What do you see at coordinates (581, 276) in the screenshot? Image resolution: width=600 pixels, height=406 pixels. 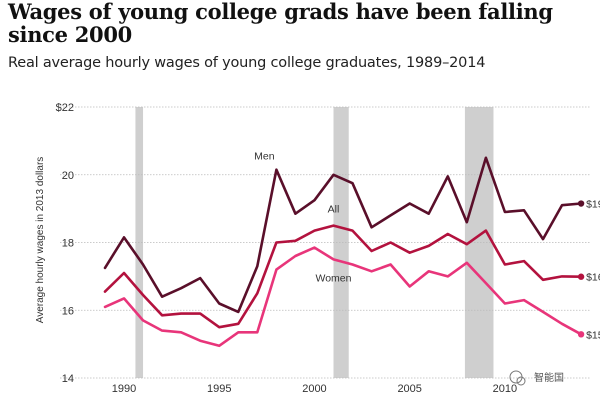 I see `end-point-all` at bounding box center [581, 276].